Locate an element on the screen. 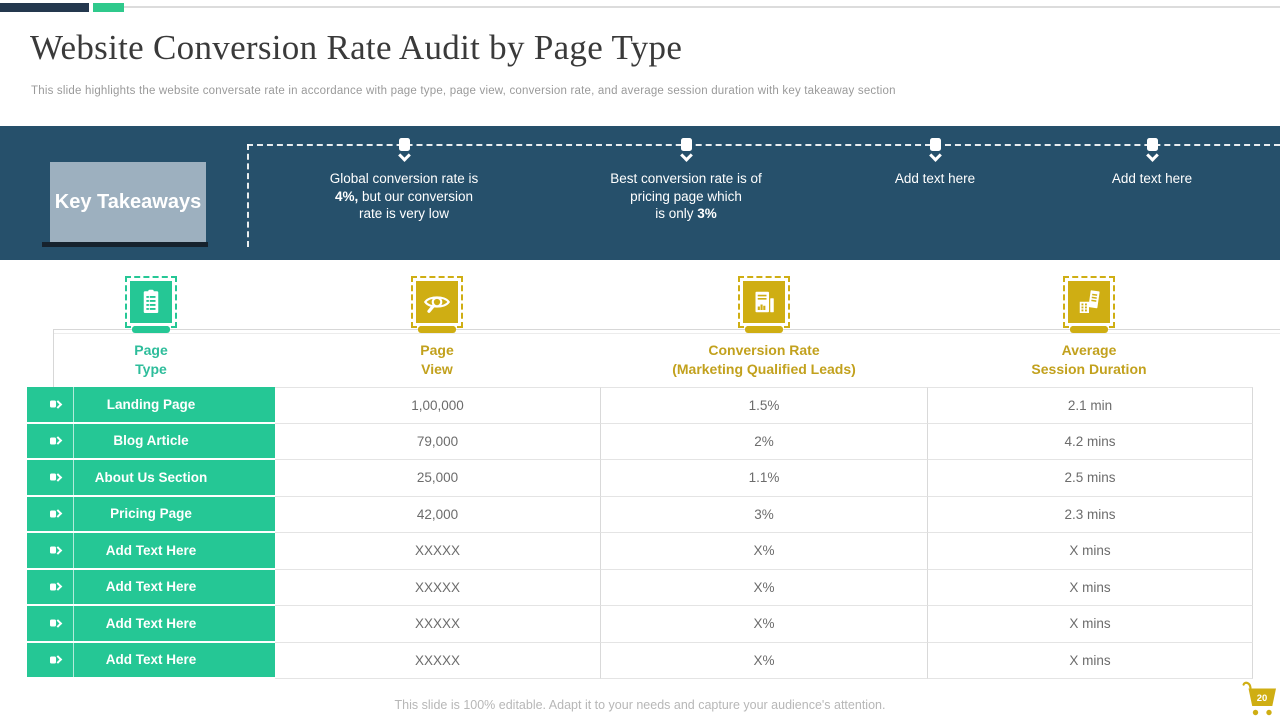 The width and height of the screenshot is (1280, 720). session-duration-icon-box is located at coordinates (1089, 302).